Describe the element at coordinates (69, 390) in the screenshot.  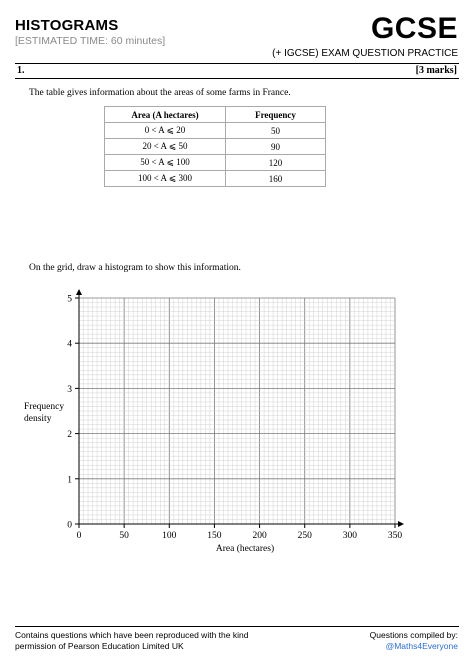
I see `y-tick-label: 3` at that location.